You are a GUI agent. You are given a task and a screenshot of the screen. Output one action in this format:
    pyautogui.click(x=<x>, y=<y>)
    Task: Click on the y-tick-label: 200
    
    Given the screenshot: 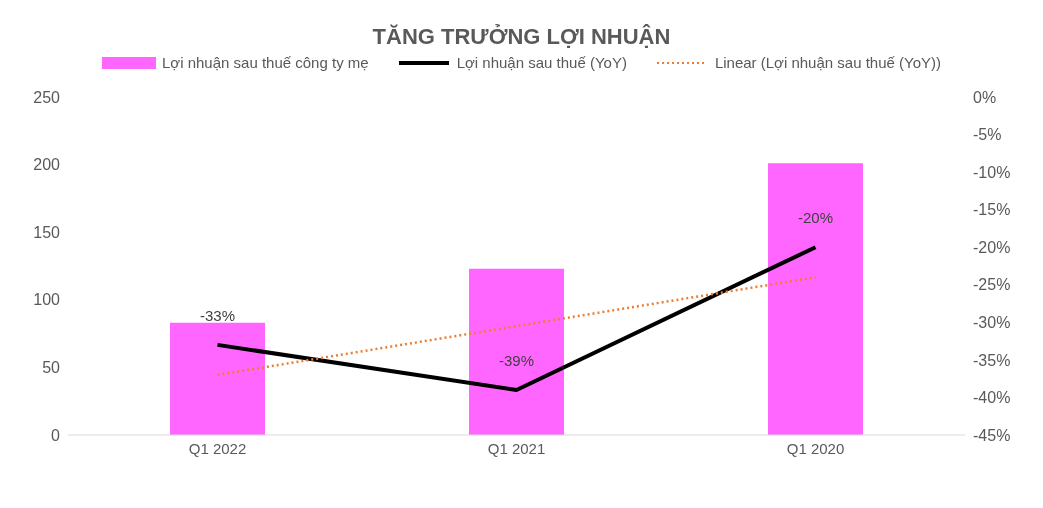 What is the action you would take?
    pyautogui.click(x=47, y=165)
    